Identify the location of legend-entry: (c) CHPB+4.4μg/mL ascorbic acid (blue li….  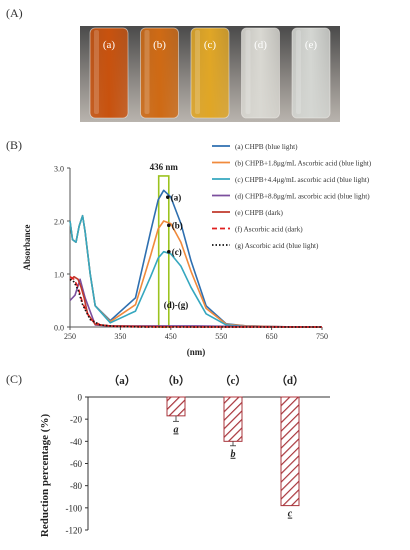
(302, 180).